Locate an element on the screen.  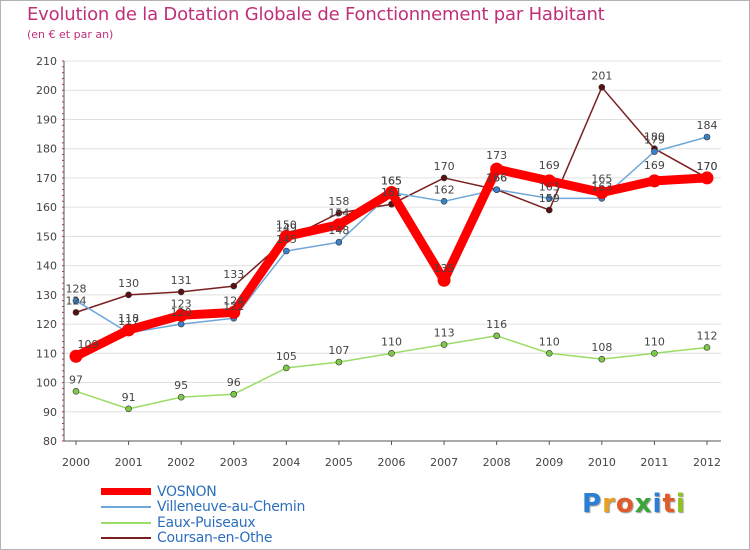
y-tick-label: 160 is located at coordinates (46, 207).